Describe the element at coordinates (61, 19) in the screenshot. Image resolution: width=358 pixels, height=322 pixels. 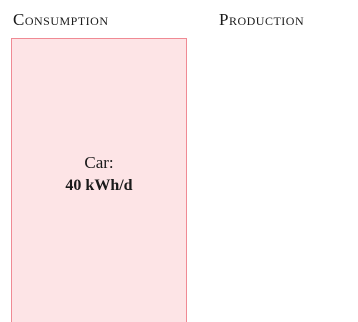
I see `consumption-column-title: Consumption` at that location.